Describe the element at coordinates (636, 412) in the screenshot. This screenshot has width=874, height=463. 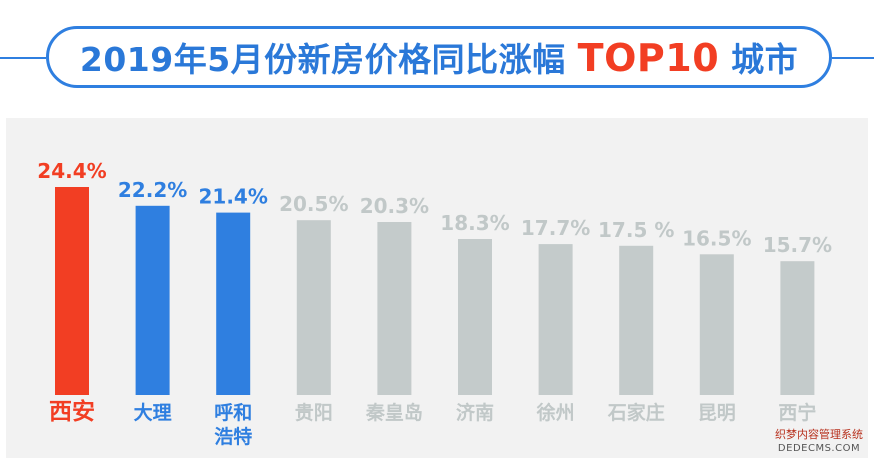
I see `category-label-8: 石家庄` at that location.